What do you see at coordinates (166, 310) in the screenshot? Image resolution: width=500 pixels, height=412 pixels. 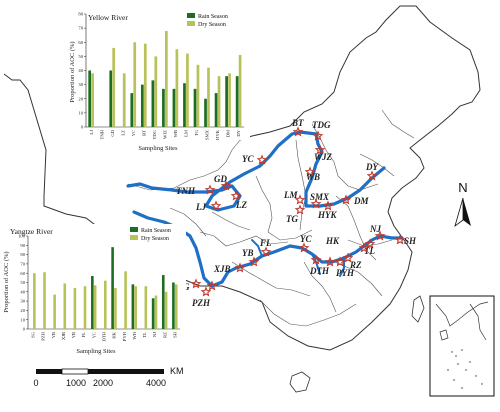 I see `bar-dry-season-rz` at bounding box center [166, 310].